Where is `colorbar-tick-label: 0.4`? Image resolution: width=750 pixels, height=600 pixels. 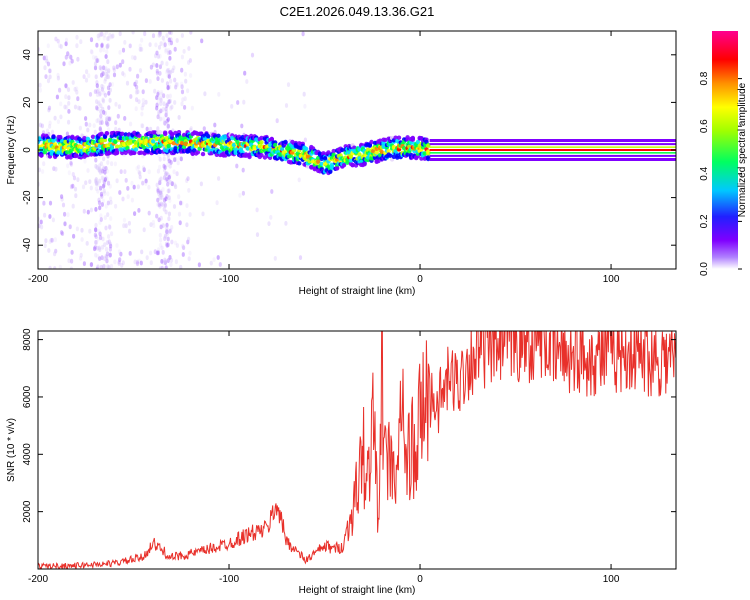 colorbar-tick-label: 0.4 is located at coordinates (704, 173).